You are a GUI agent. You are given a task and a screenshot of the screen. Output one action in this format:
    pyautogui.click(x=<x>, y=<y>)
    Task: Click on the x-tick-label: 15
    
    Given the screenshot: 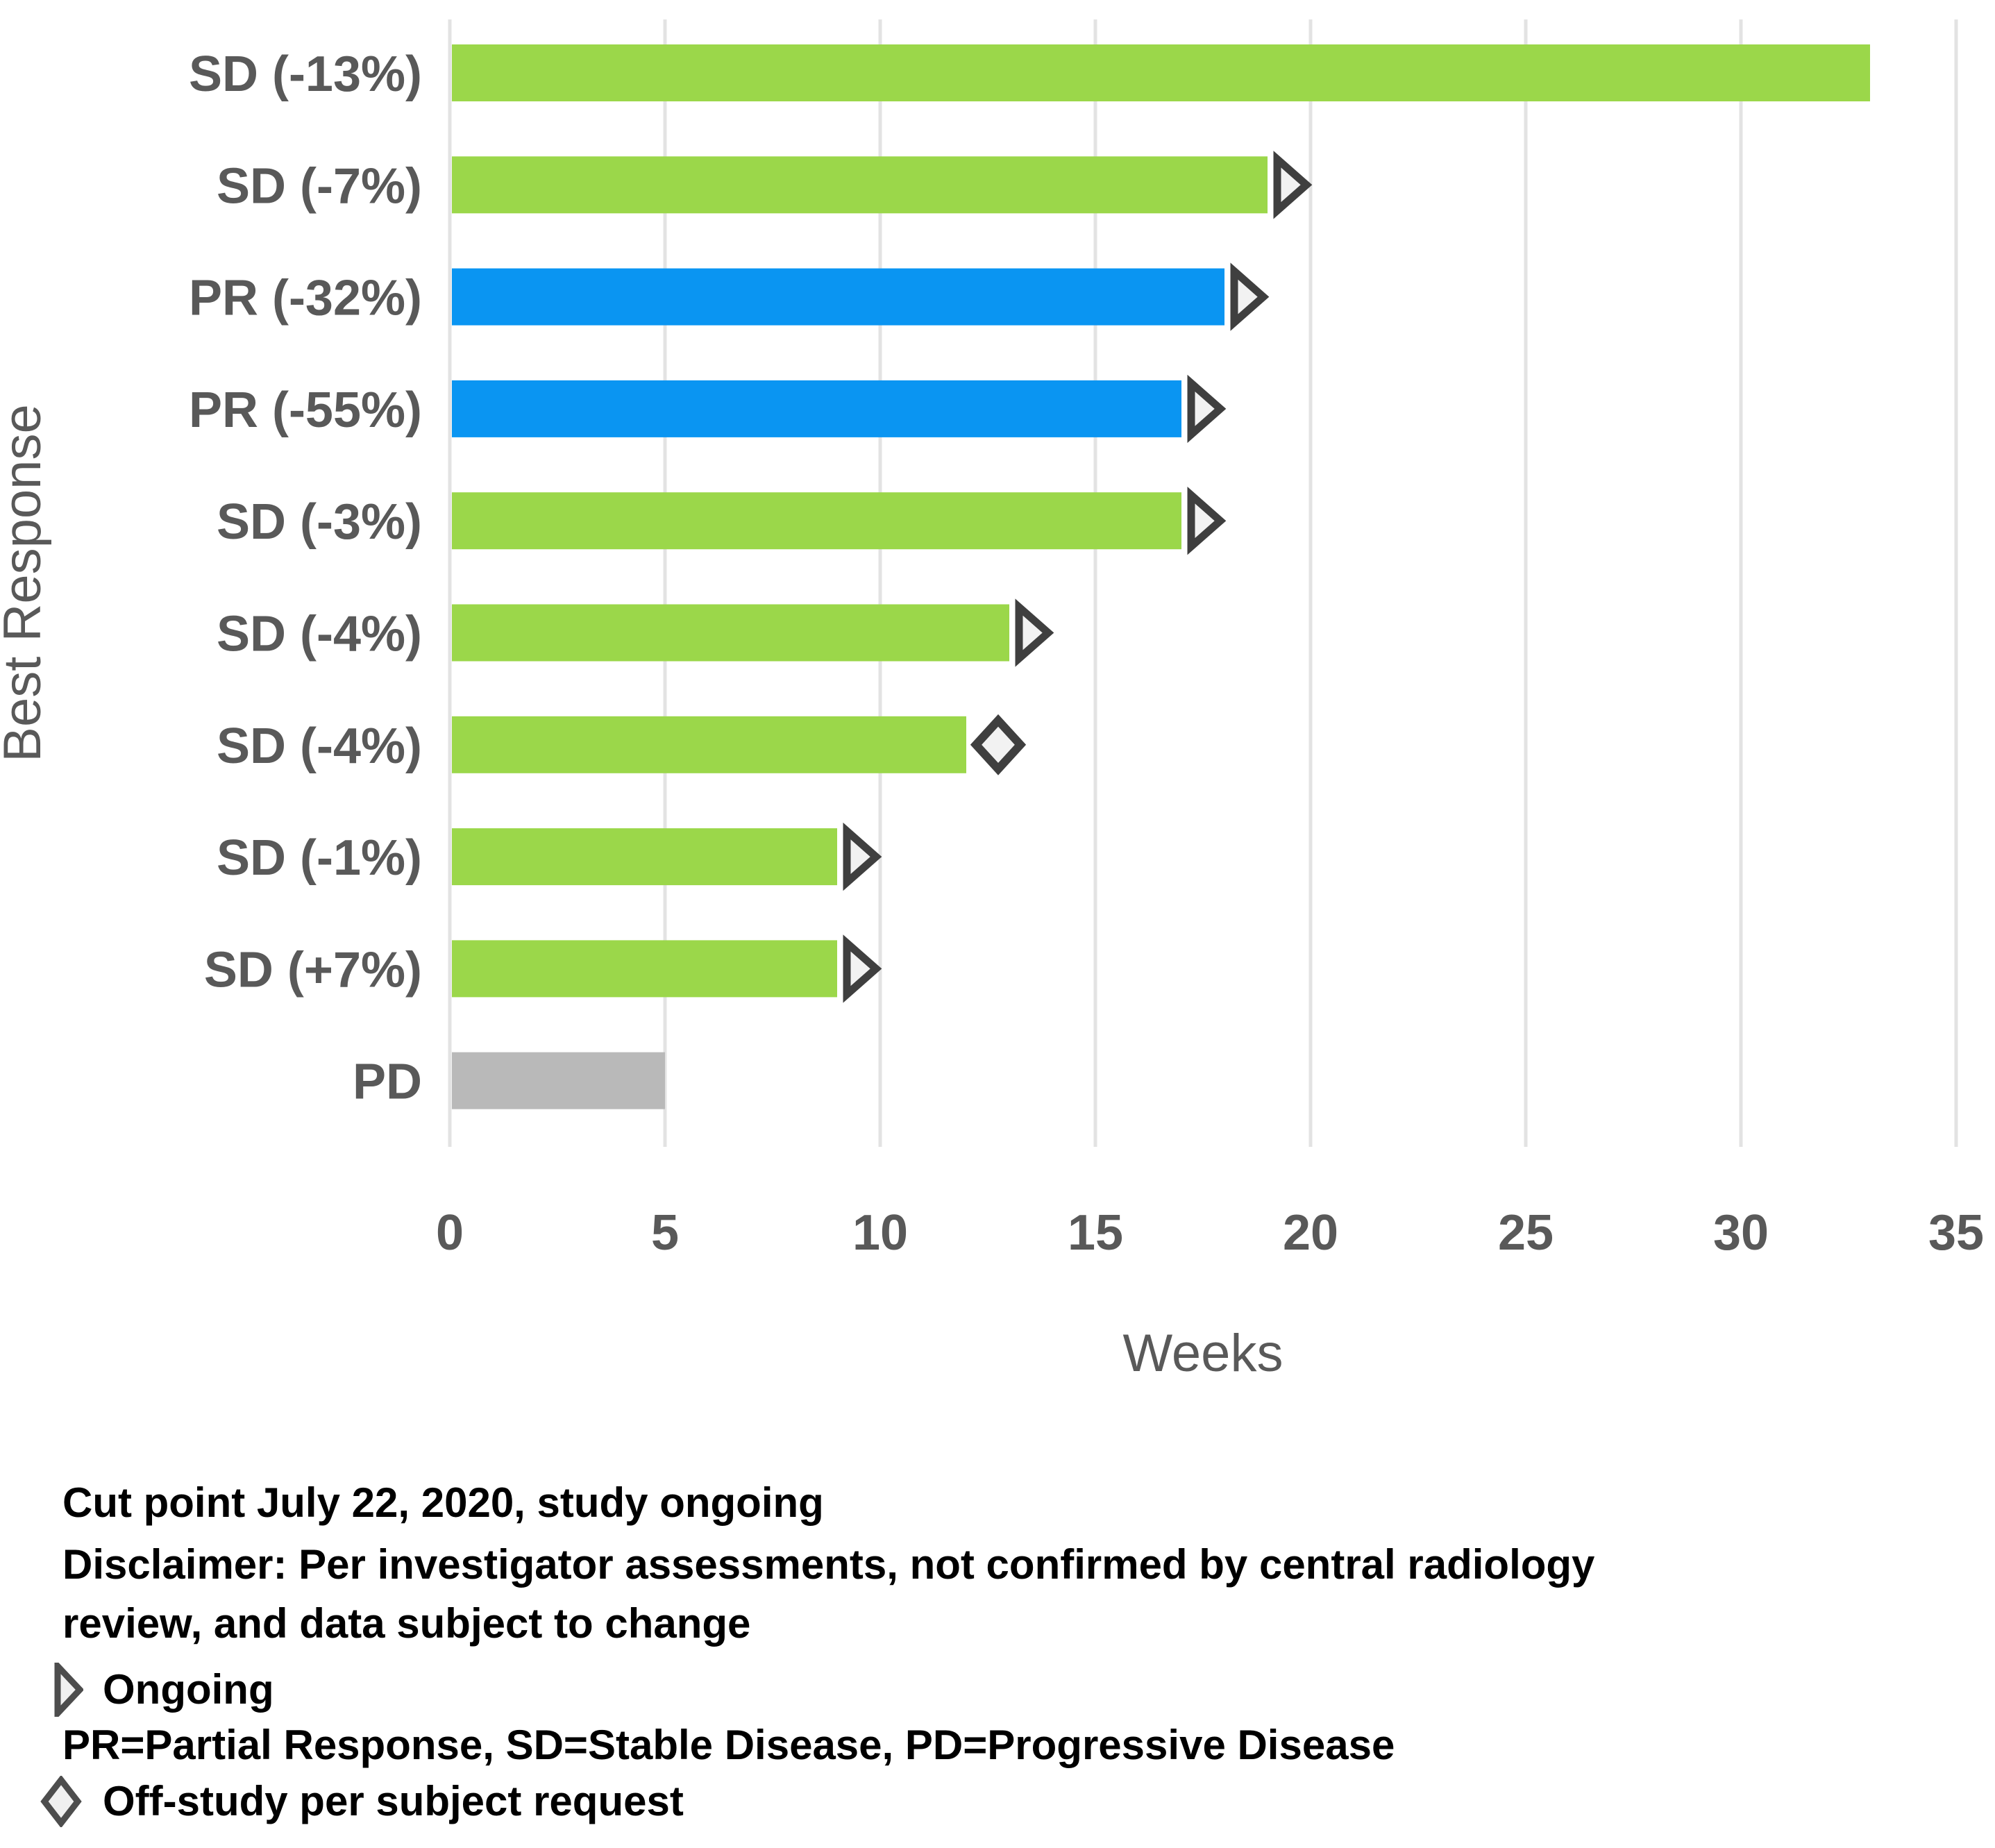 What is the action you would take?
    pyautogui.click(x=1095, y=1233)
    